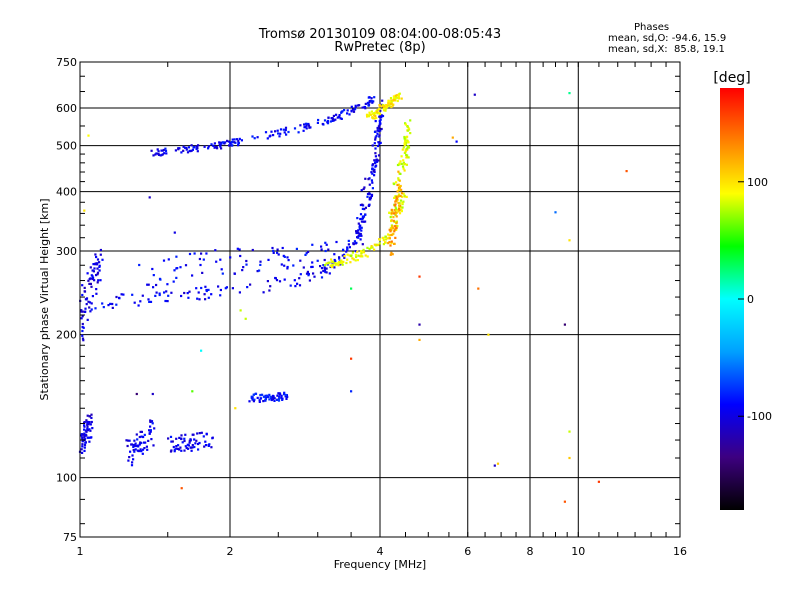 The image size is (800, 600). I want to click on colorbar-tick-label: 0, so click(750, 299).